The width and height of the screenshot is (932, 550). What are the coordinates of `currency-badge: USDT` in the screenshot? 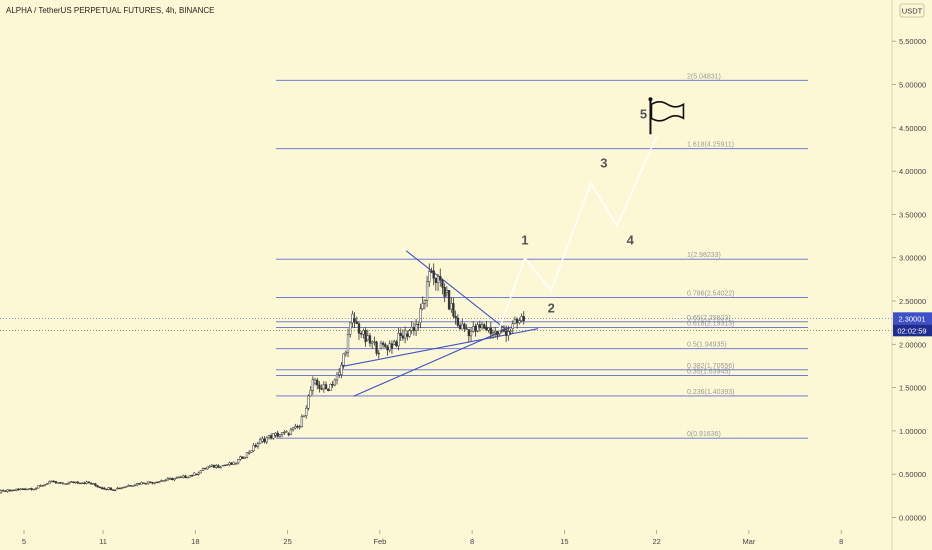 It's located at (912, 10).